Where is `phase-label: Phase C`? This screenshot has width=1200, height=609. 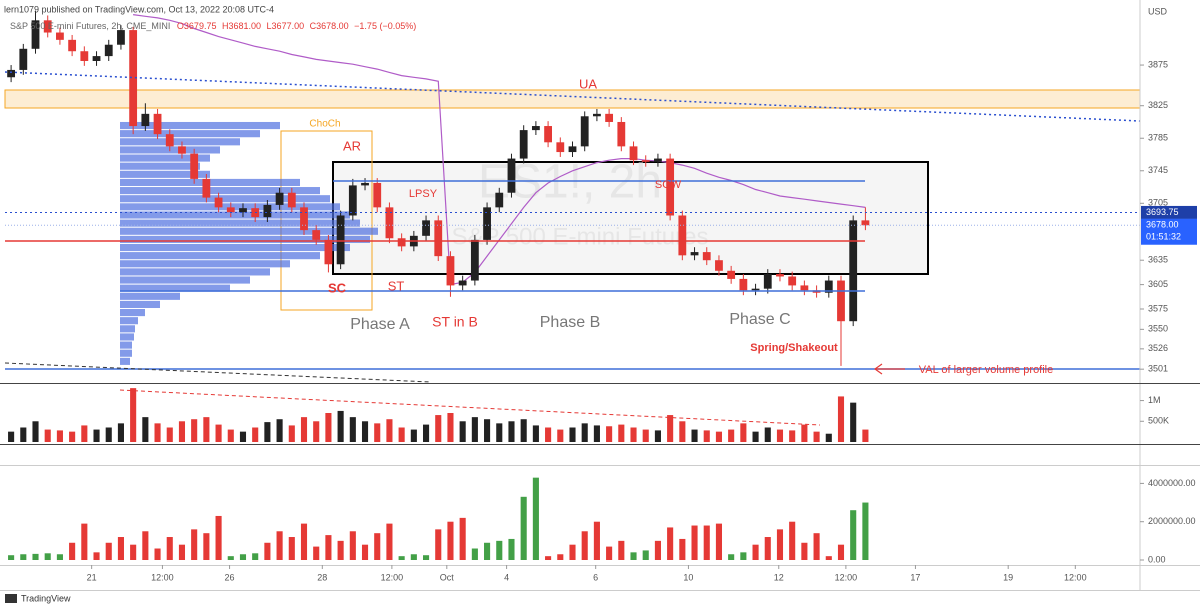
phase-label: Phase C is located at coordinates (759, 319).